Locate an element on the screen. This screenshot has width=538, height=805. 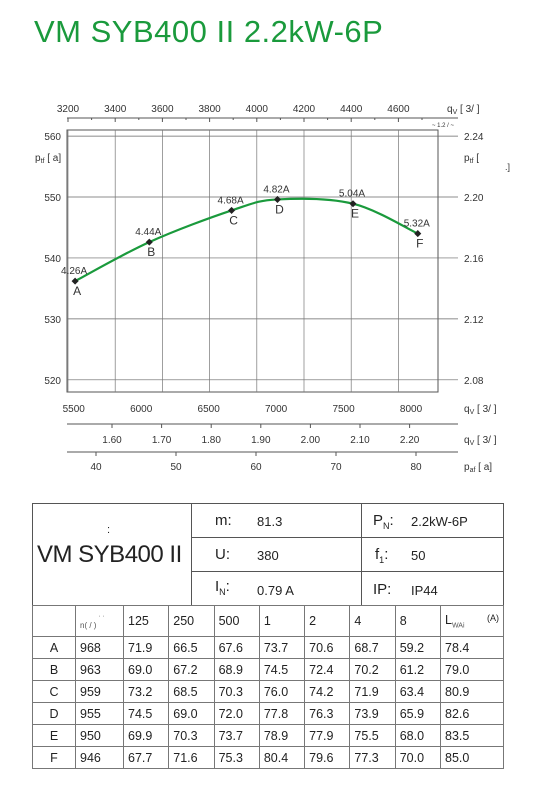
row-label: B is located at coordinates (54, 669).